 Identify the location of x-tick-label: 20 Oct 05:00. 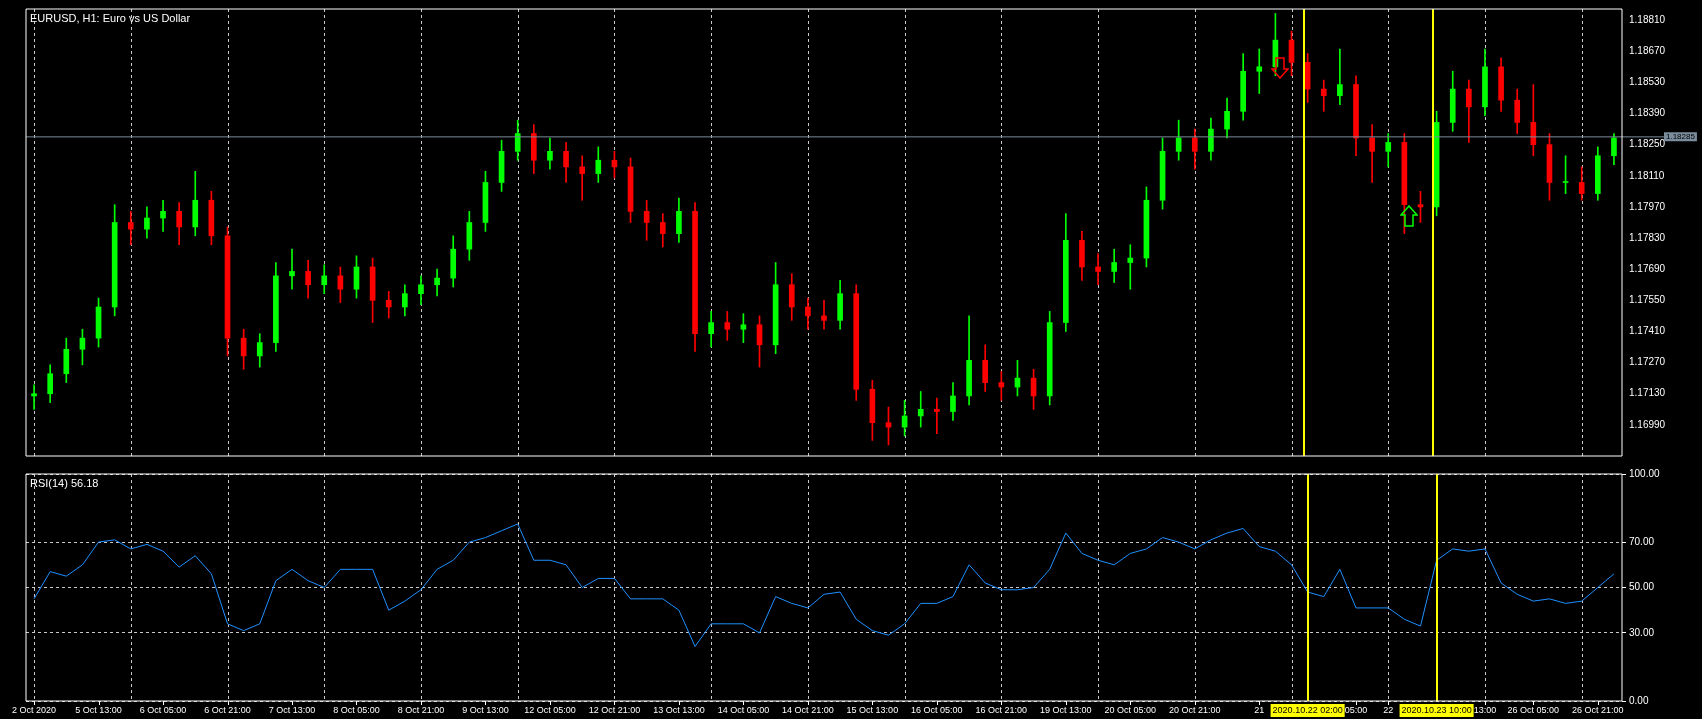
(1130, 710).